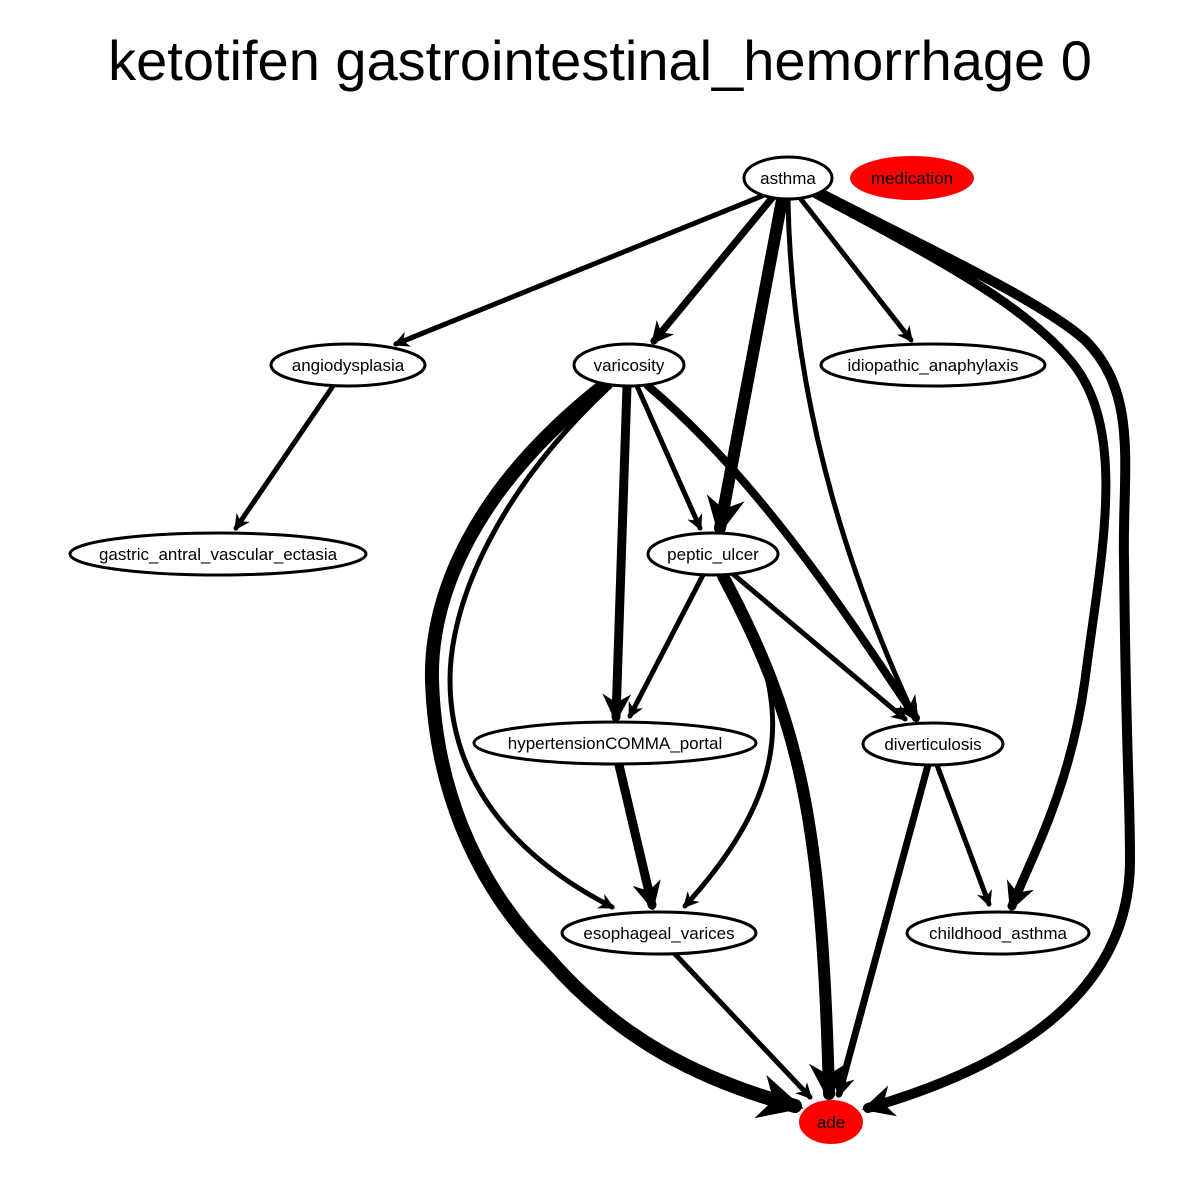  Describe the element at coordinates (600, 60) in the screenshot. I see `diagram-title: ketotifen gastrointestinal_hemorrhage 0` at that location.